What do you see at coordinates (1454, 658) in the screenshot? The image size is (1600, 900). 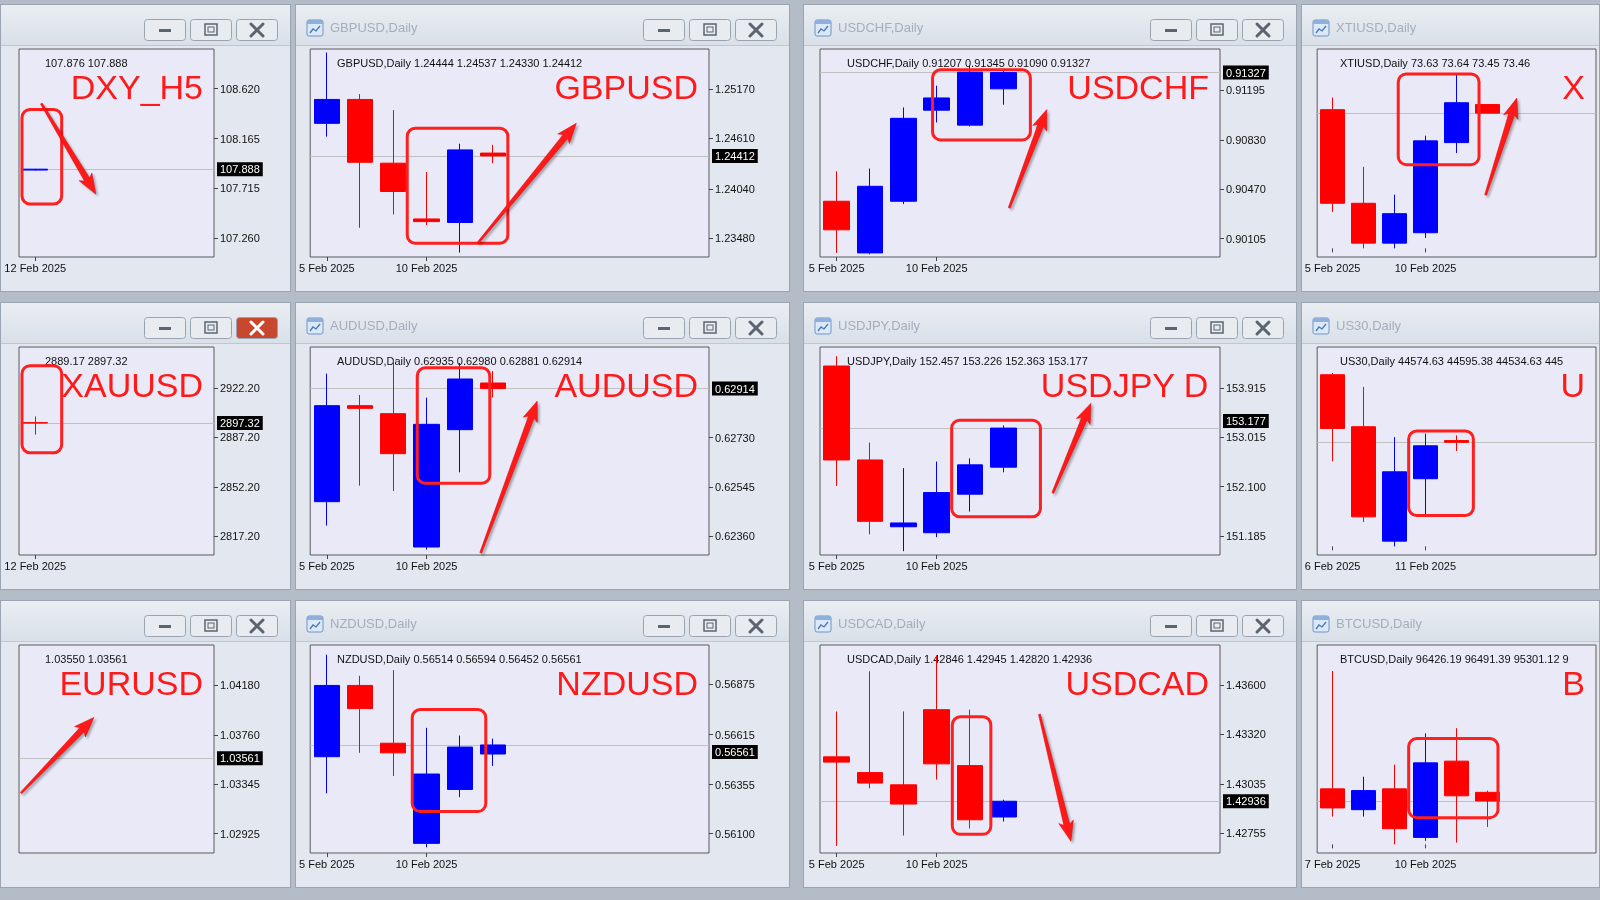 I see `chart-subtitle: BTCUSD,Daily 96426.19 96491.39 95301.12 9` at bounding box center [1454, 658].